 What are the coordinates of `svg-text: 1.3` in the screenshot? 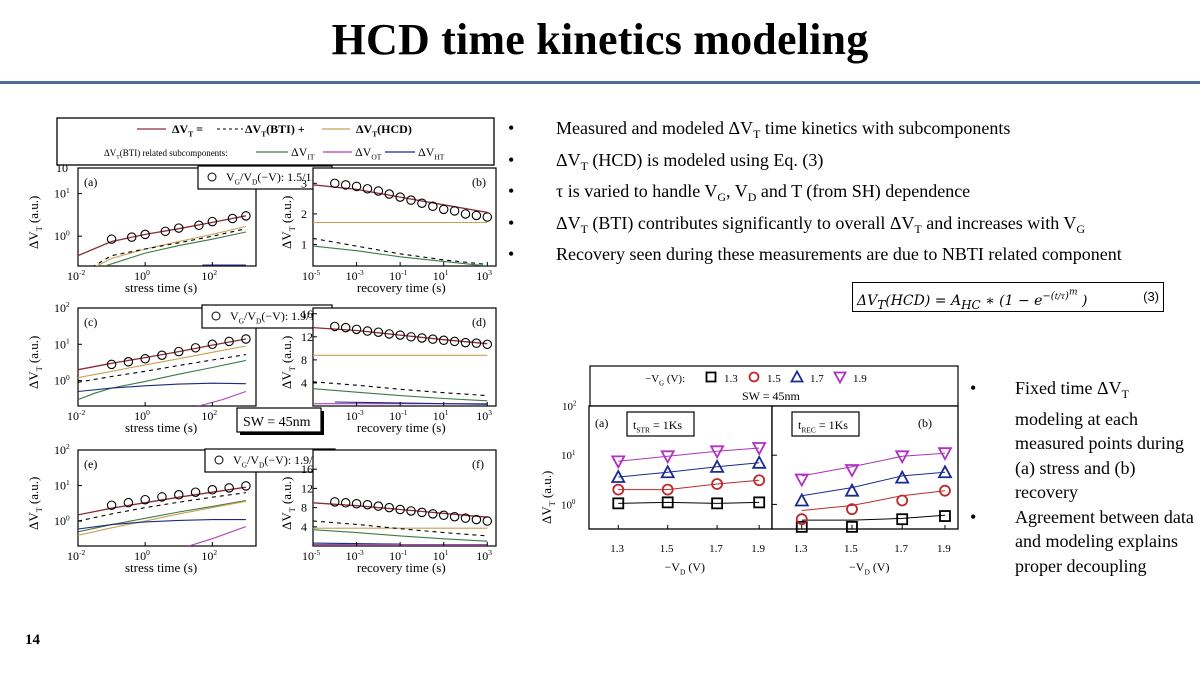 It's located at (617, 549).